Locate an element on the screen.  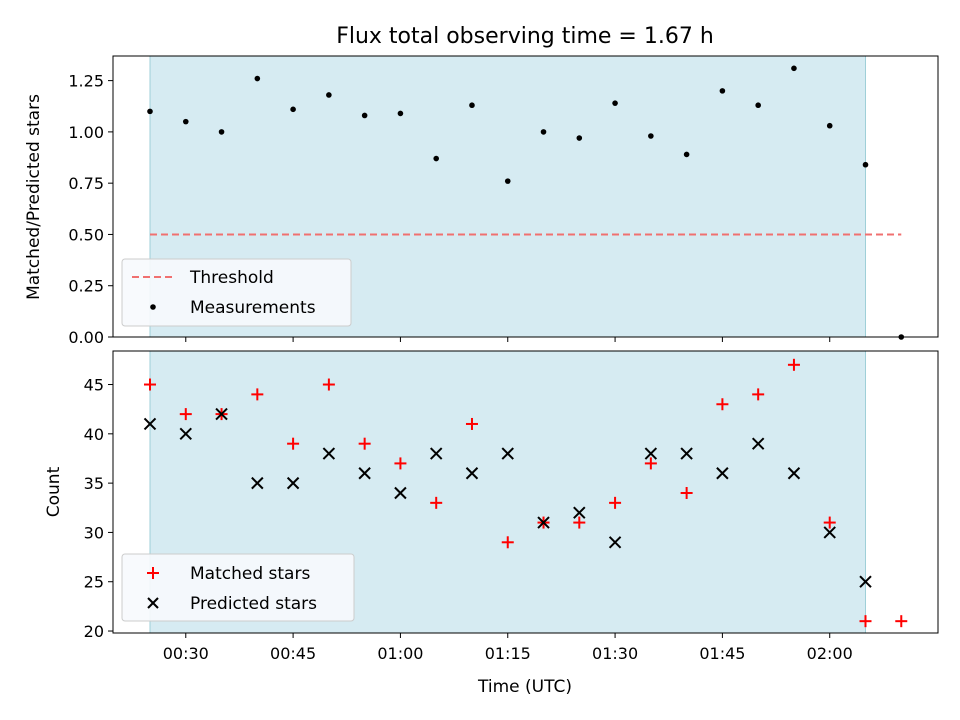
y-tick-label: 1.25 is located at coordinates (86, 81).